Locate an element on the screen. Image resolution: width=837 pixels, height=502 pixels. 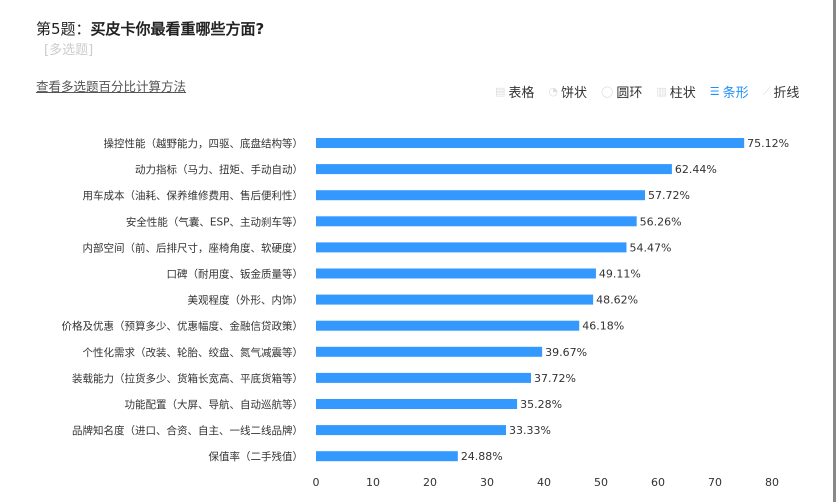
category-label: 动力指标（马力、扭矩、手动自动） is located at coordinates (219, 169).